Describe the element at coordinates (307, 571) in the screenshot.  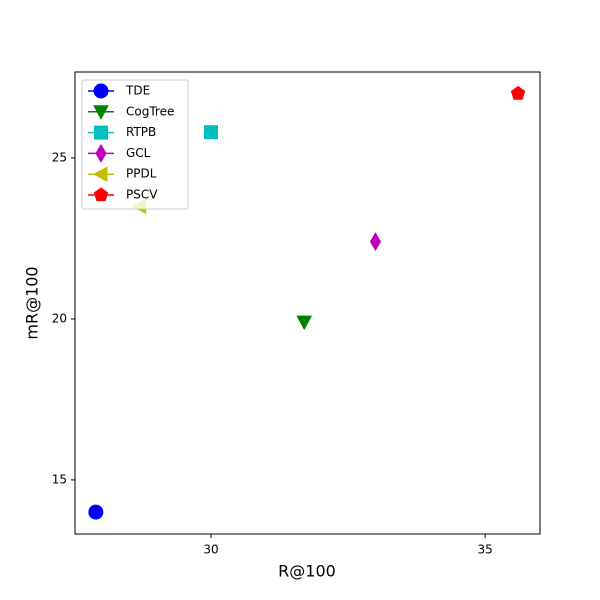
I see `x-axis-label: R@100` at that location.